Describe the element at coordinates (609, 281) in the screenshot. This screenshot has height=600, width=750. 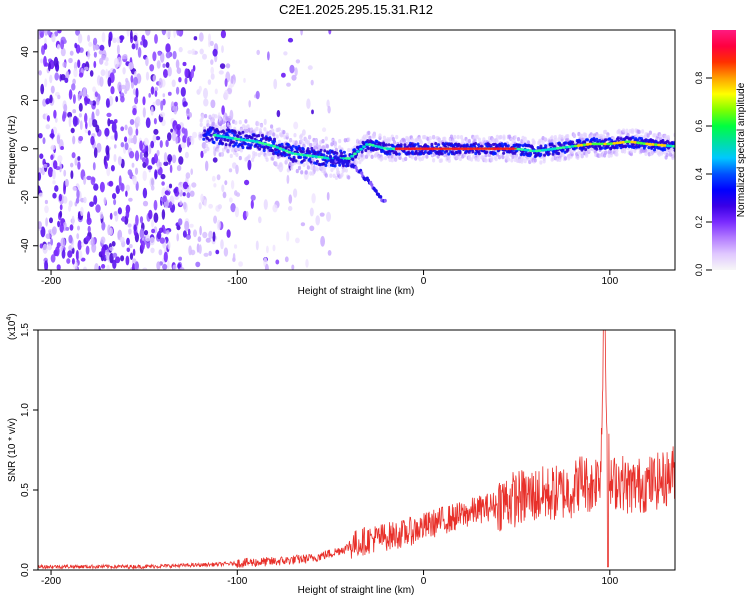
I see `x-tick-label: 100` at that location.